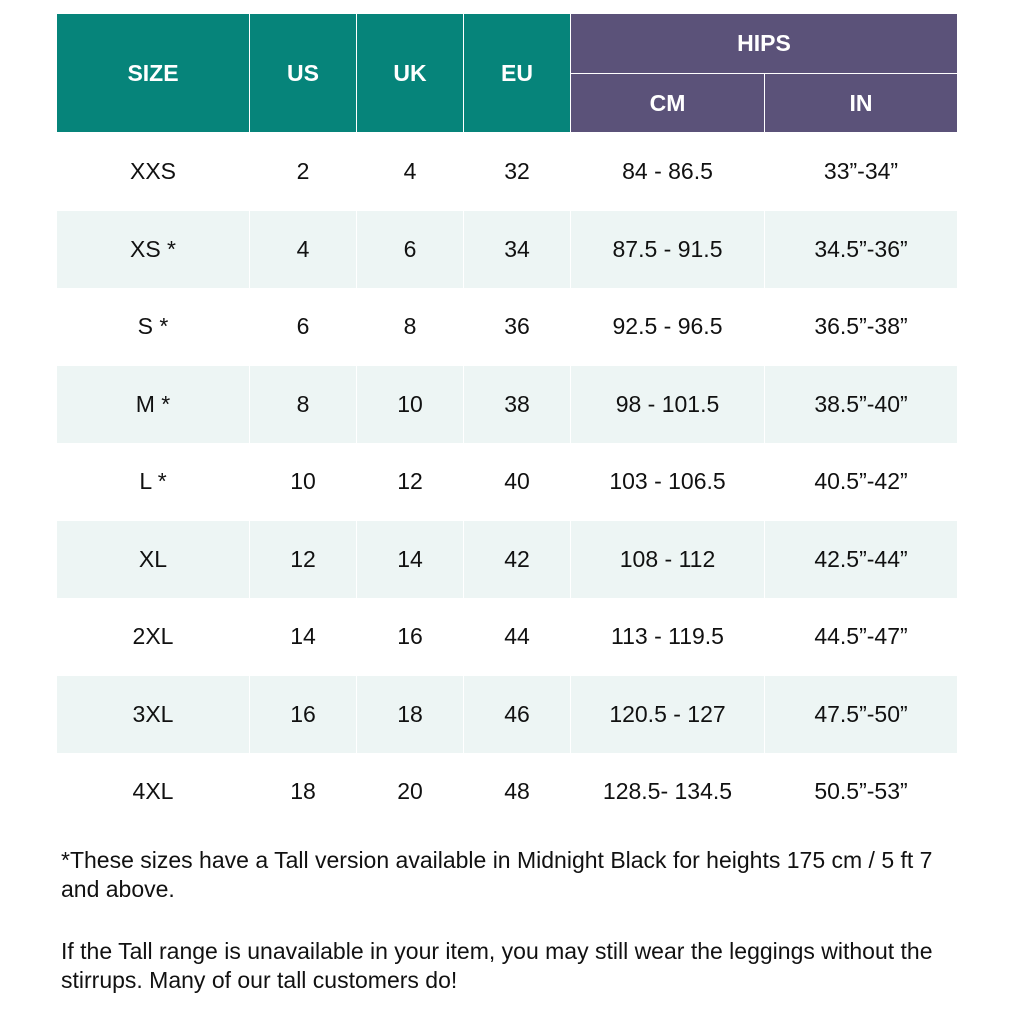 This screenshot has height=1028, width=1015. What do you see at coordinates (410, 559) in the screenshot?
I see `cell-uk: 14` at bounding box center [410, 559].